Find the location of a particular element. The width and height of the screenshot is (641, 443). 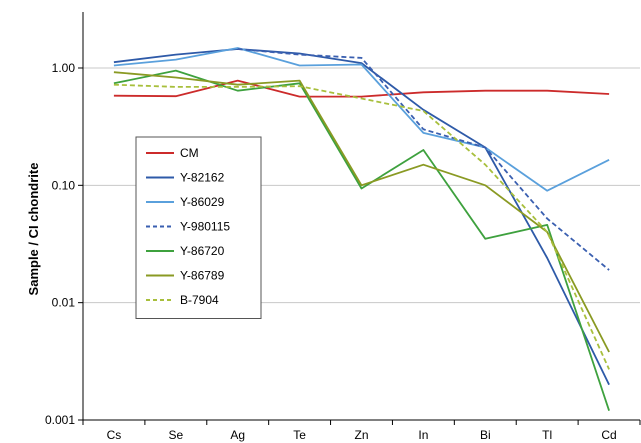

x-tick-label: In is located at coordinates (423, 435).